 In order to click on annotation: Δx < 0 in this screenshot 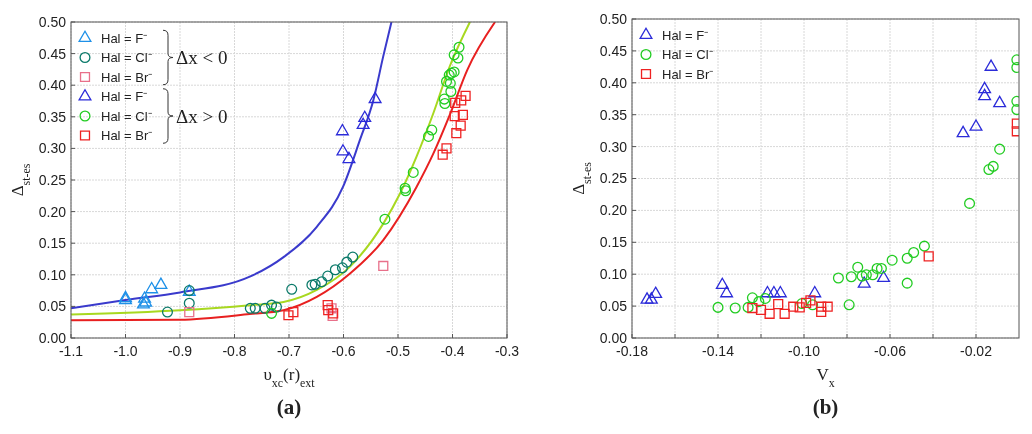, I will do `click(202, 58)`.